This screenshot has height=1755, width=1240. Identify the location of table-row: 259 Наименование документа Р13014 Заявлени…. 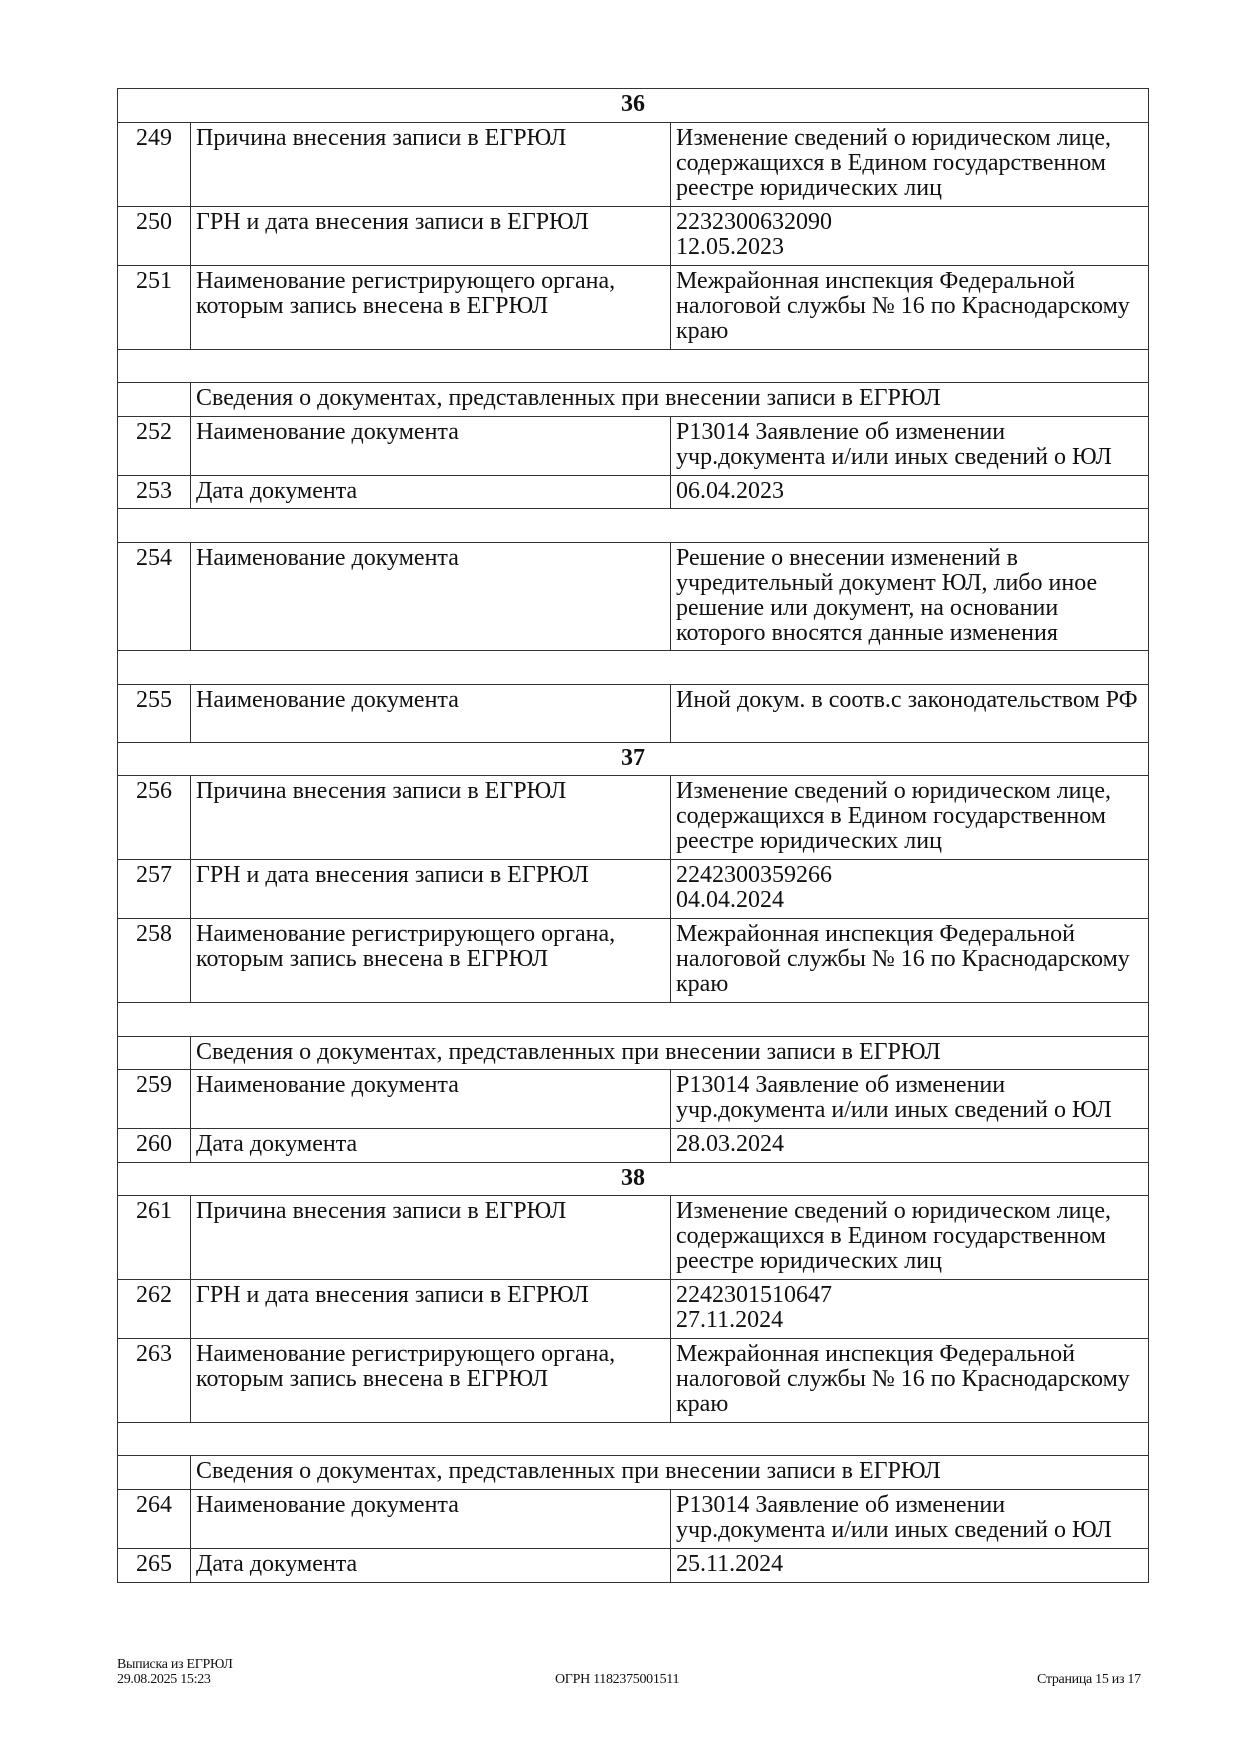
(633, 1099).